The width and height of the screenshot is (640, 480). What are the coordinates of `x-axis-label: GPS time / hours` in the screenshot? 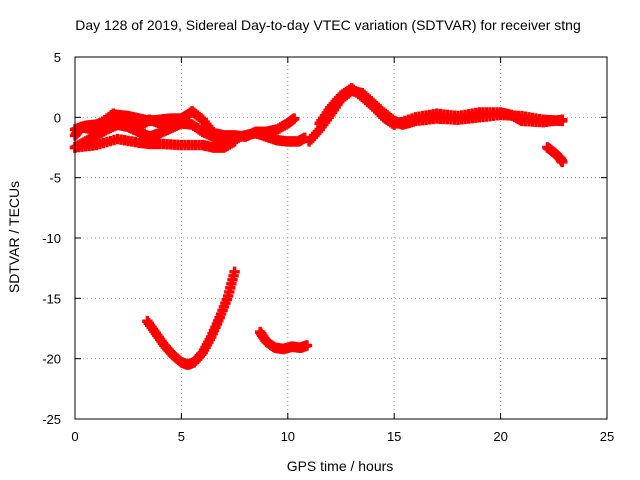 It's located at (340, 466).